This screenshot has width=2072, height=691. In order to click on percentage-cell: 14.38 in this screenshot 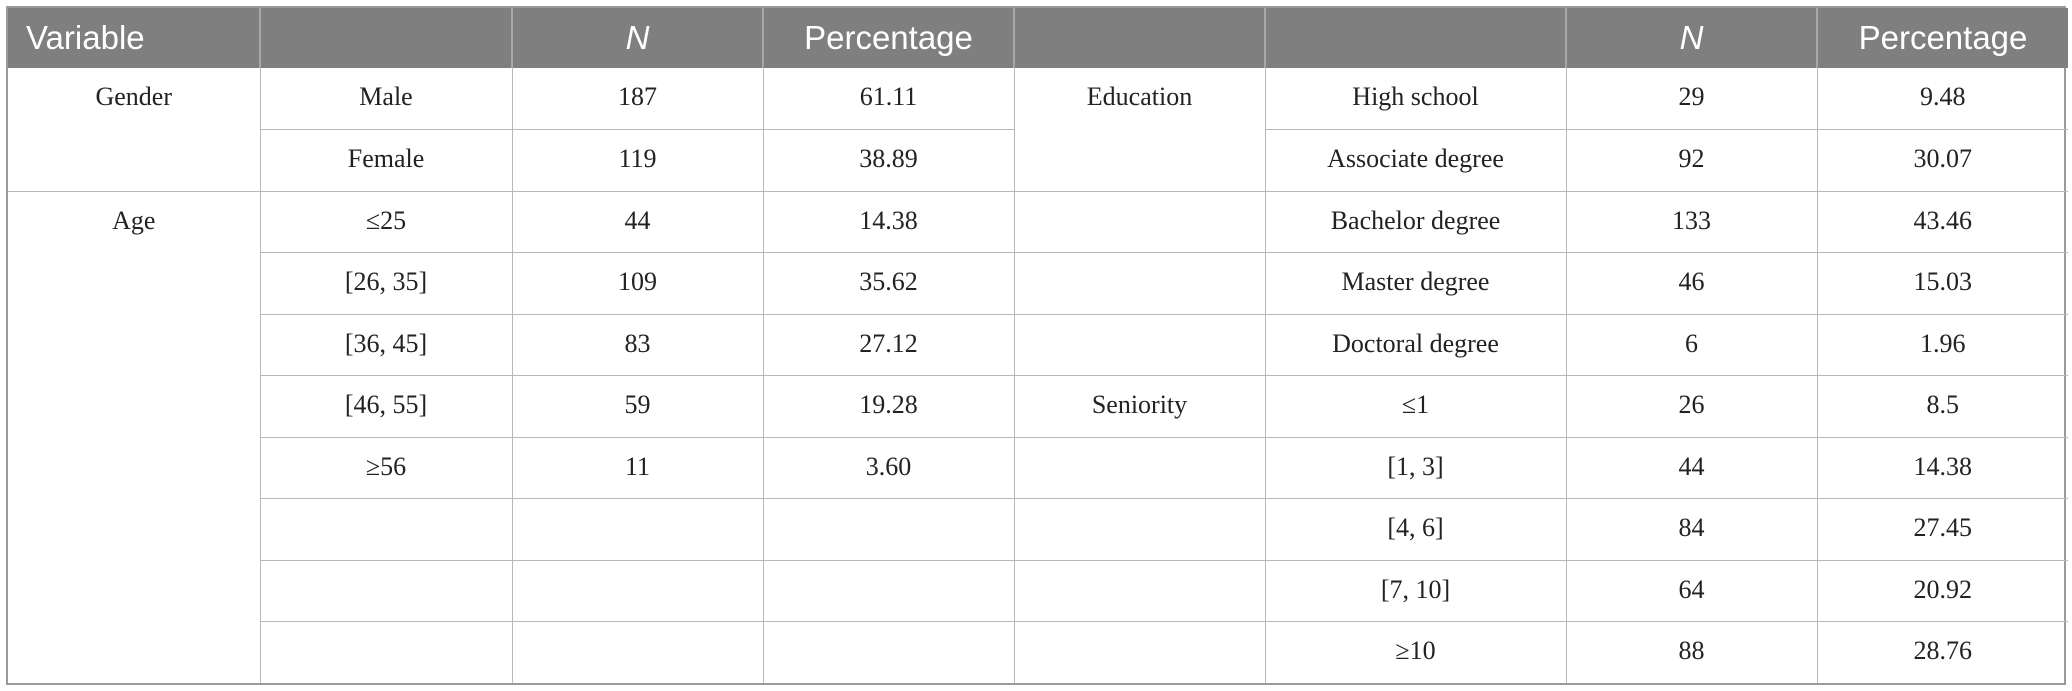, I will do `click(889, 222)`.